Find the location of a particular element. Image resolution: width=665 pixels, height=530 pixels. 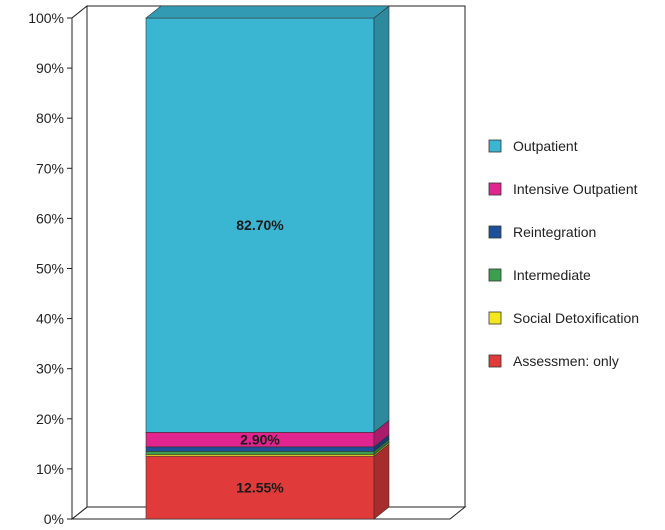

legend-item: Intermediate is located at coordinates (539, 275).